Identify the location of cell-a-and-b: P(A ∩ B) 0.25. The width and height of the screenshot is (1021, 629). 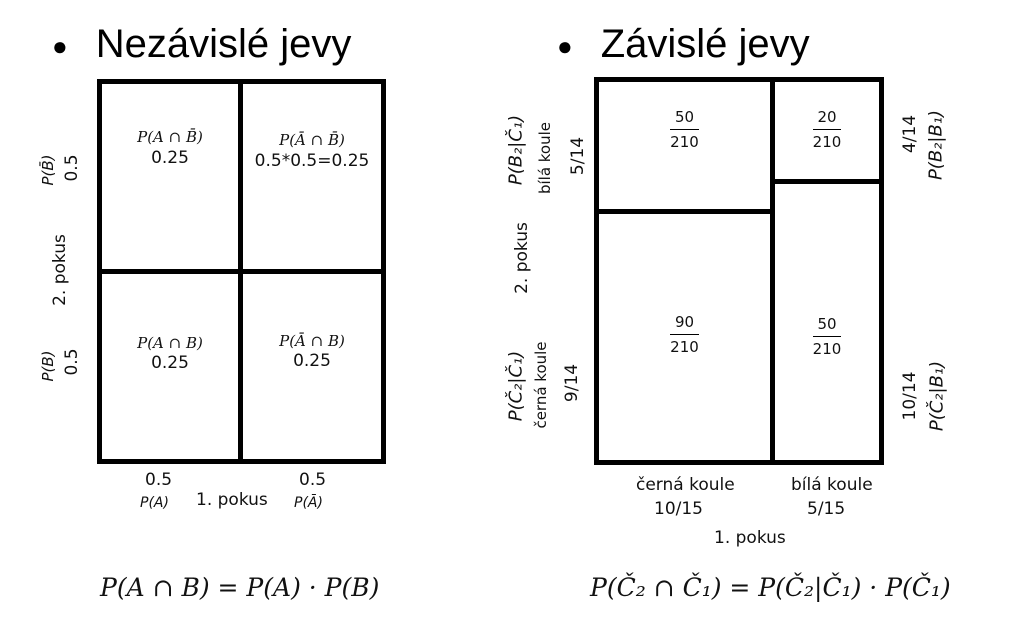
(170, 353).